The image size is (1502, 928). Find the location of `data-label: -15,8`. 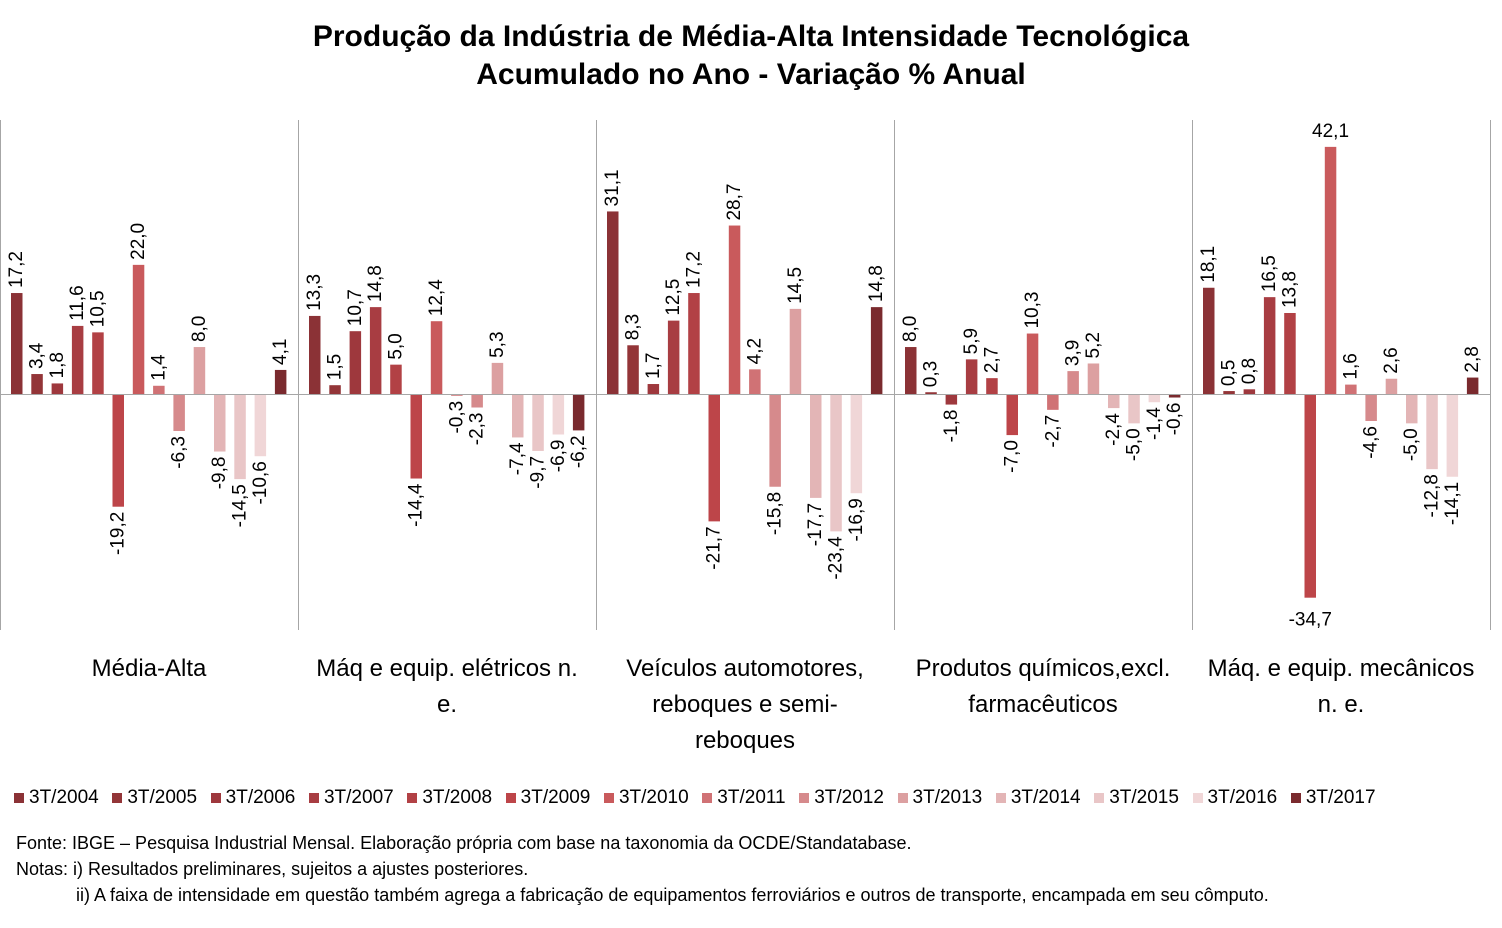

data-label: -15,8 is located at coordinates (775, 513).